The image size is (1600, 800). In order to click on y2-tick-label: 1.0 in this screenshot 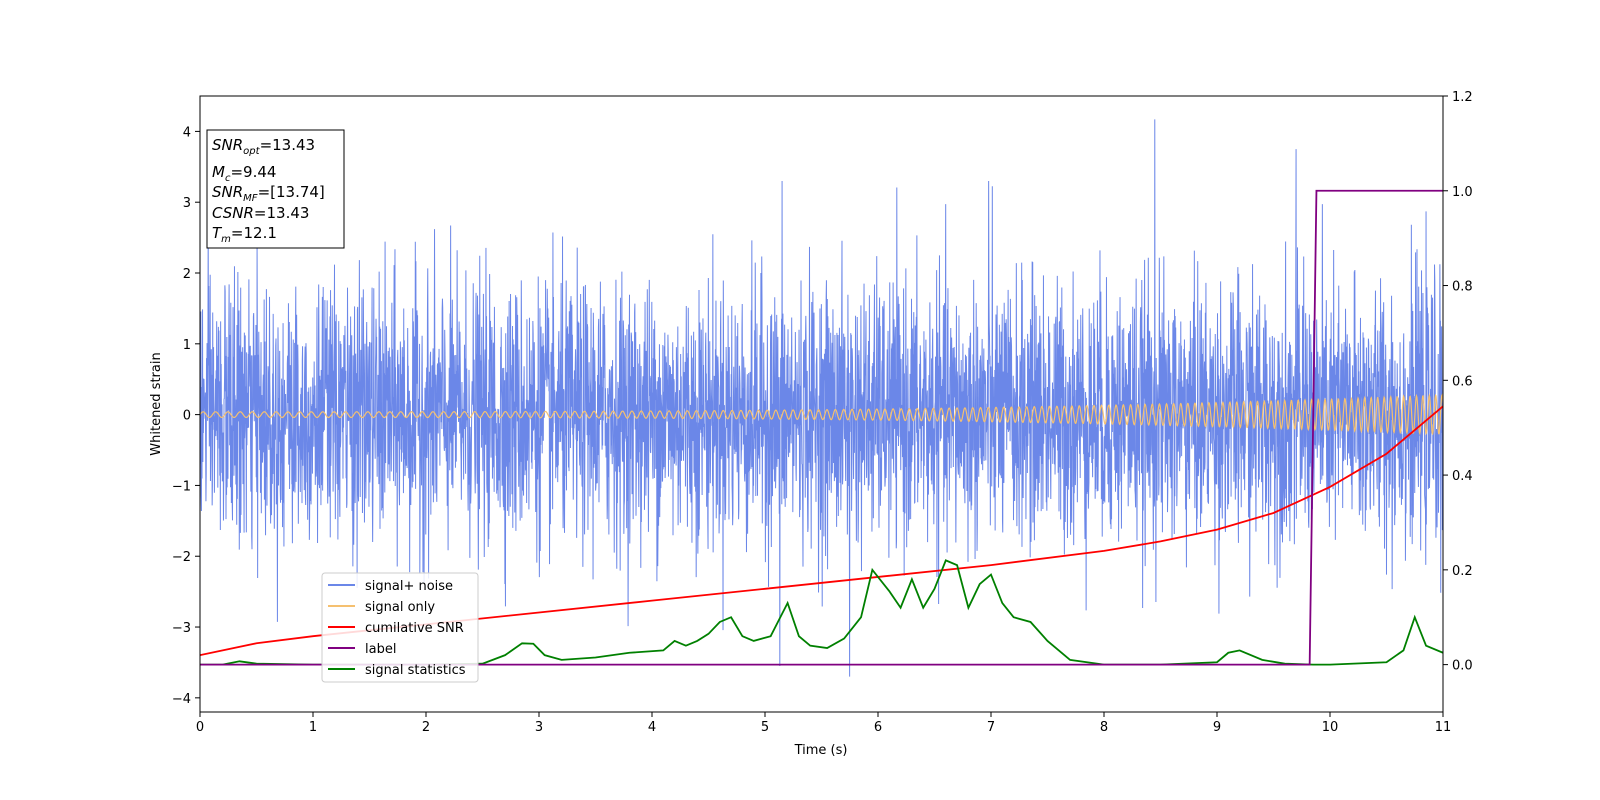, I will do `click(1462, 192)`.